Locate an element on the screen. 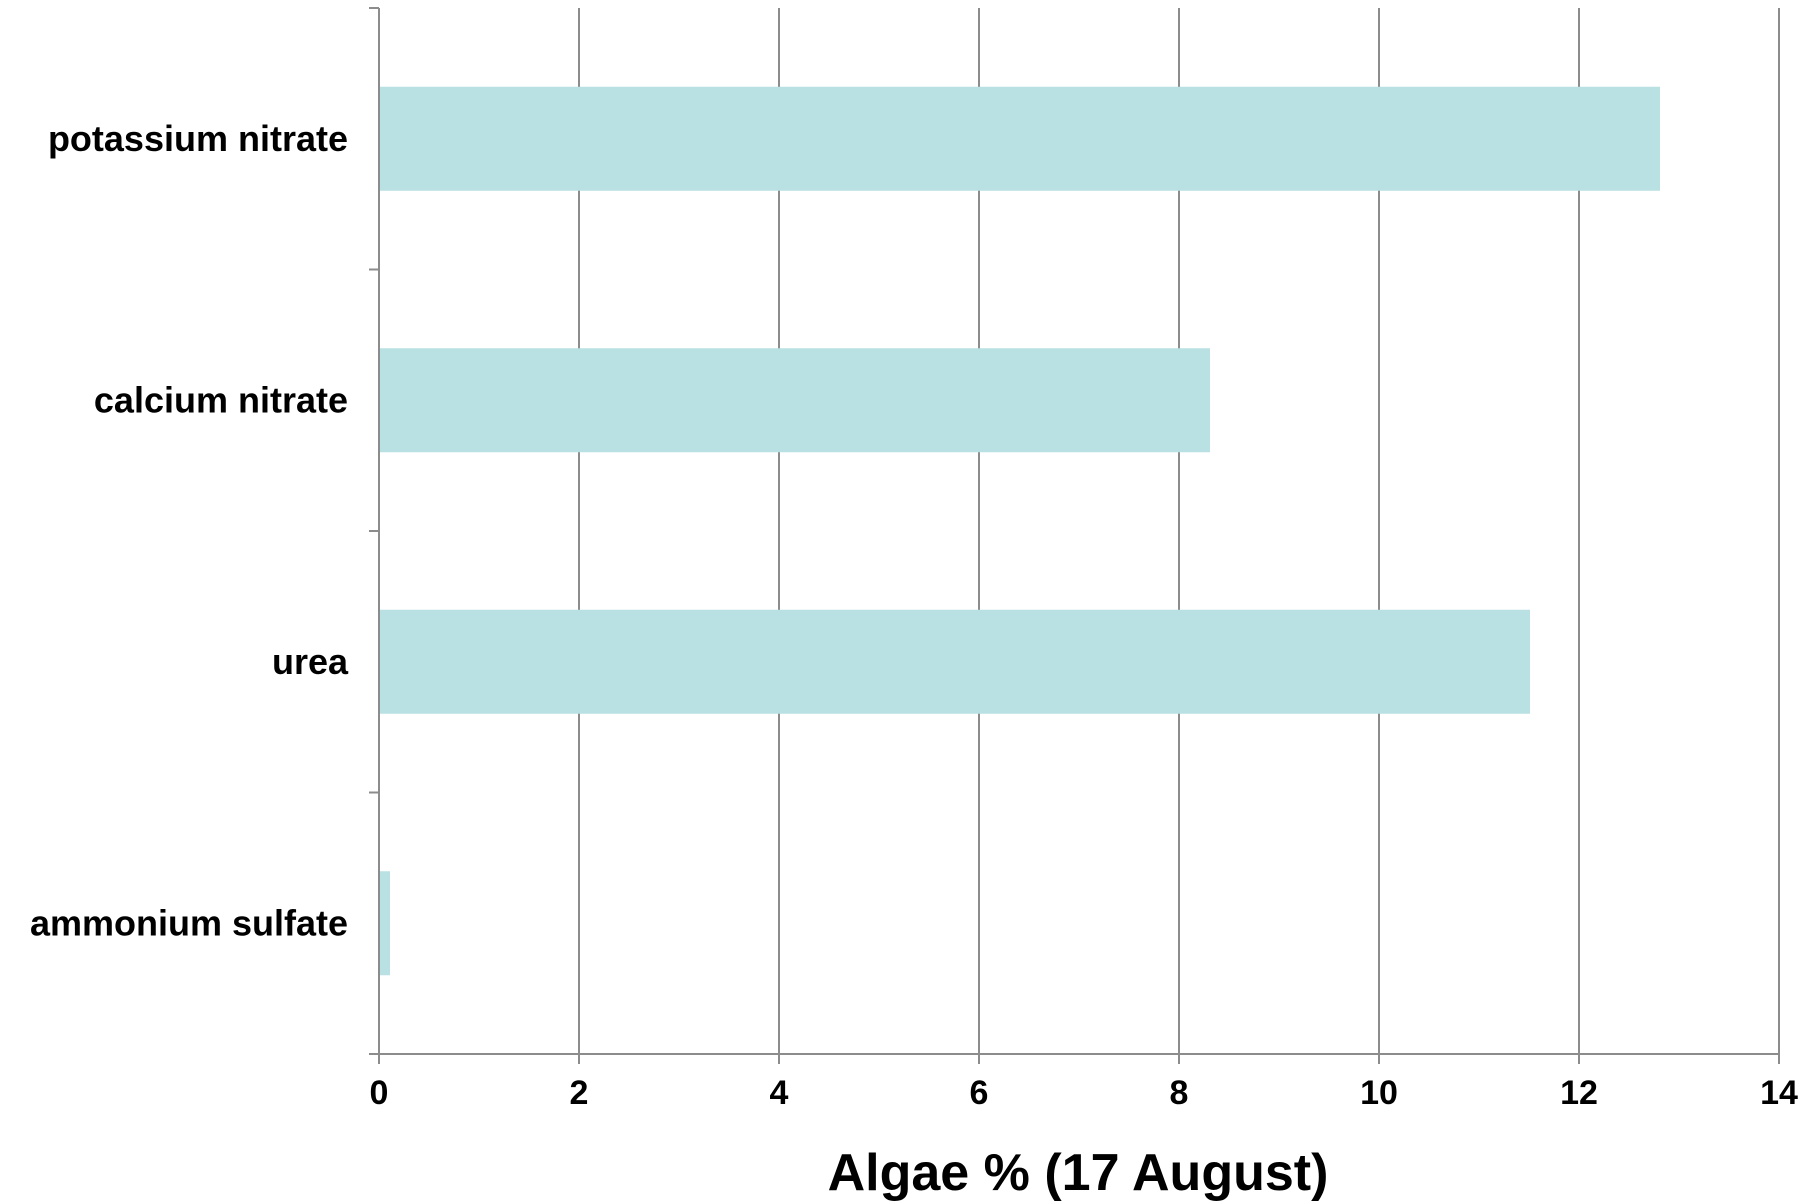  x-tick-label: 12 is located at coordinates (1579, 1093).